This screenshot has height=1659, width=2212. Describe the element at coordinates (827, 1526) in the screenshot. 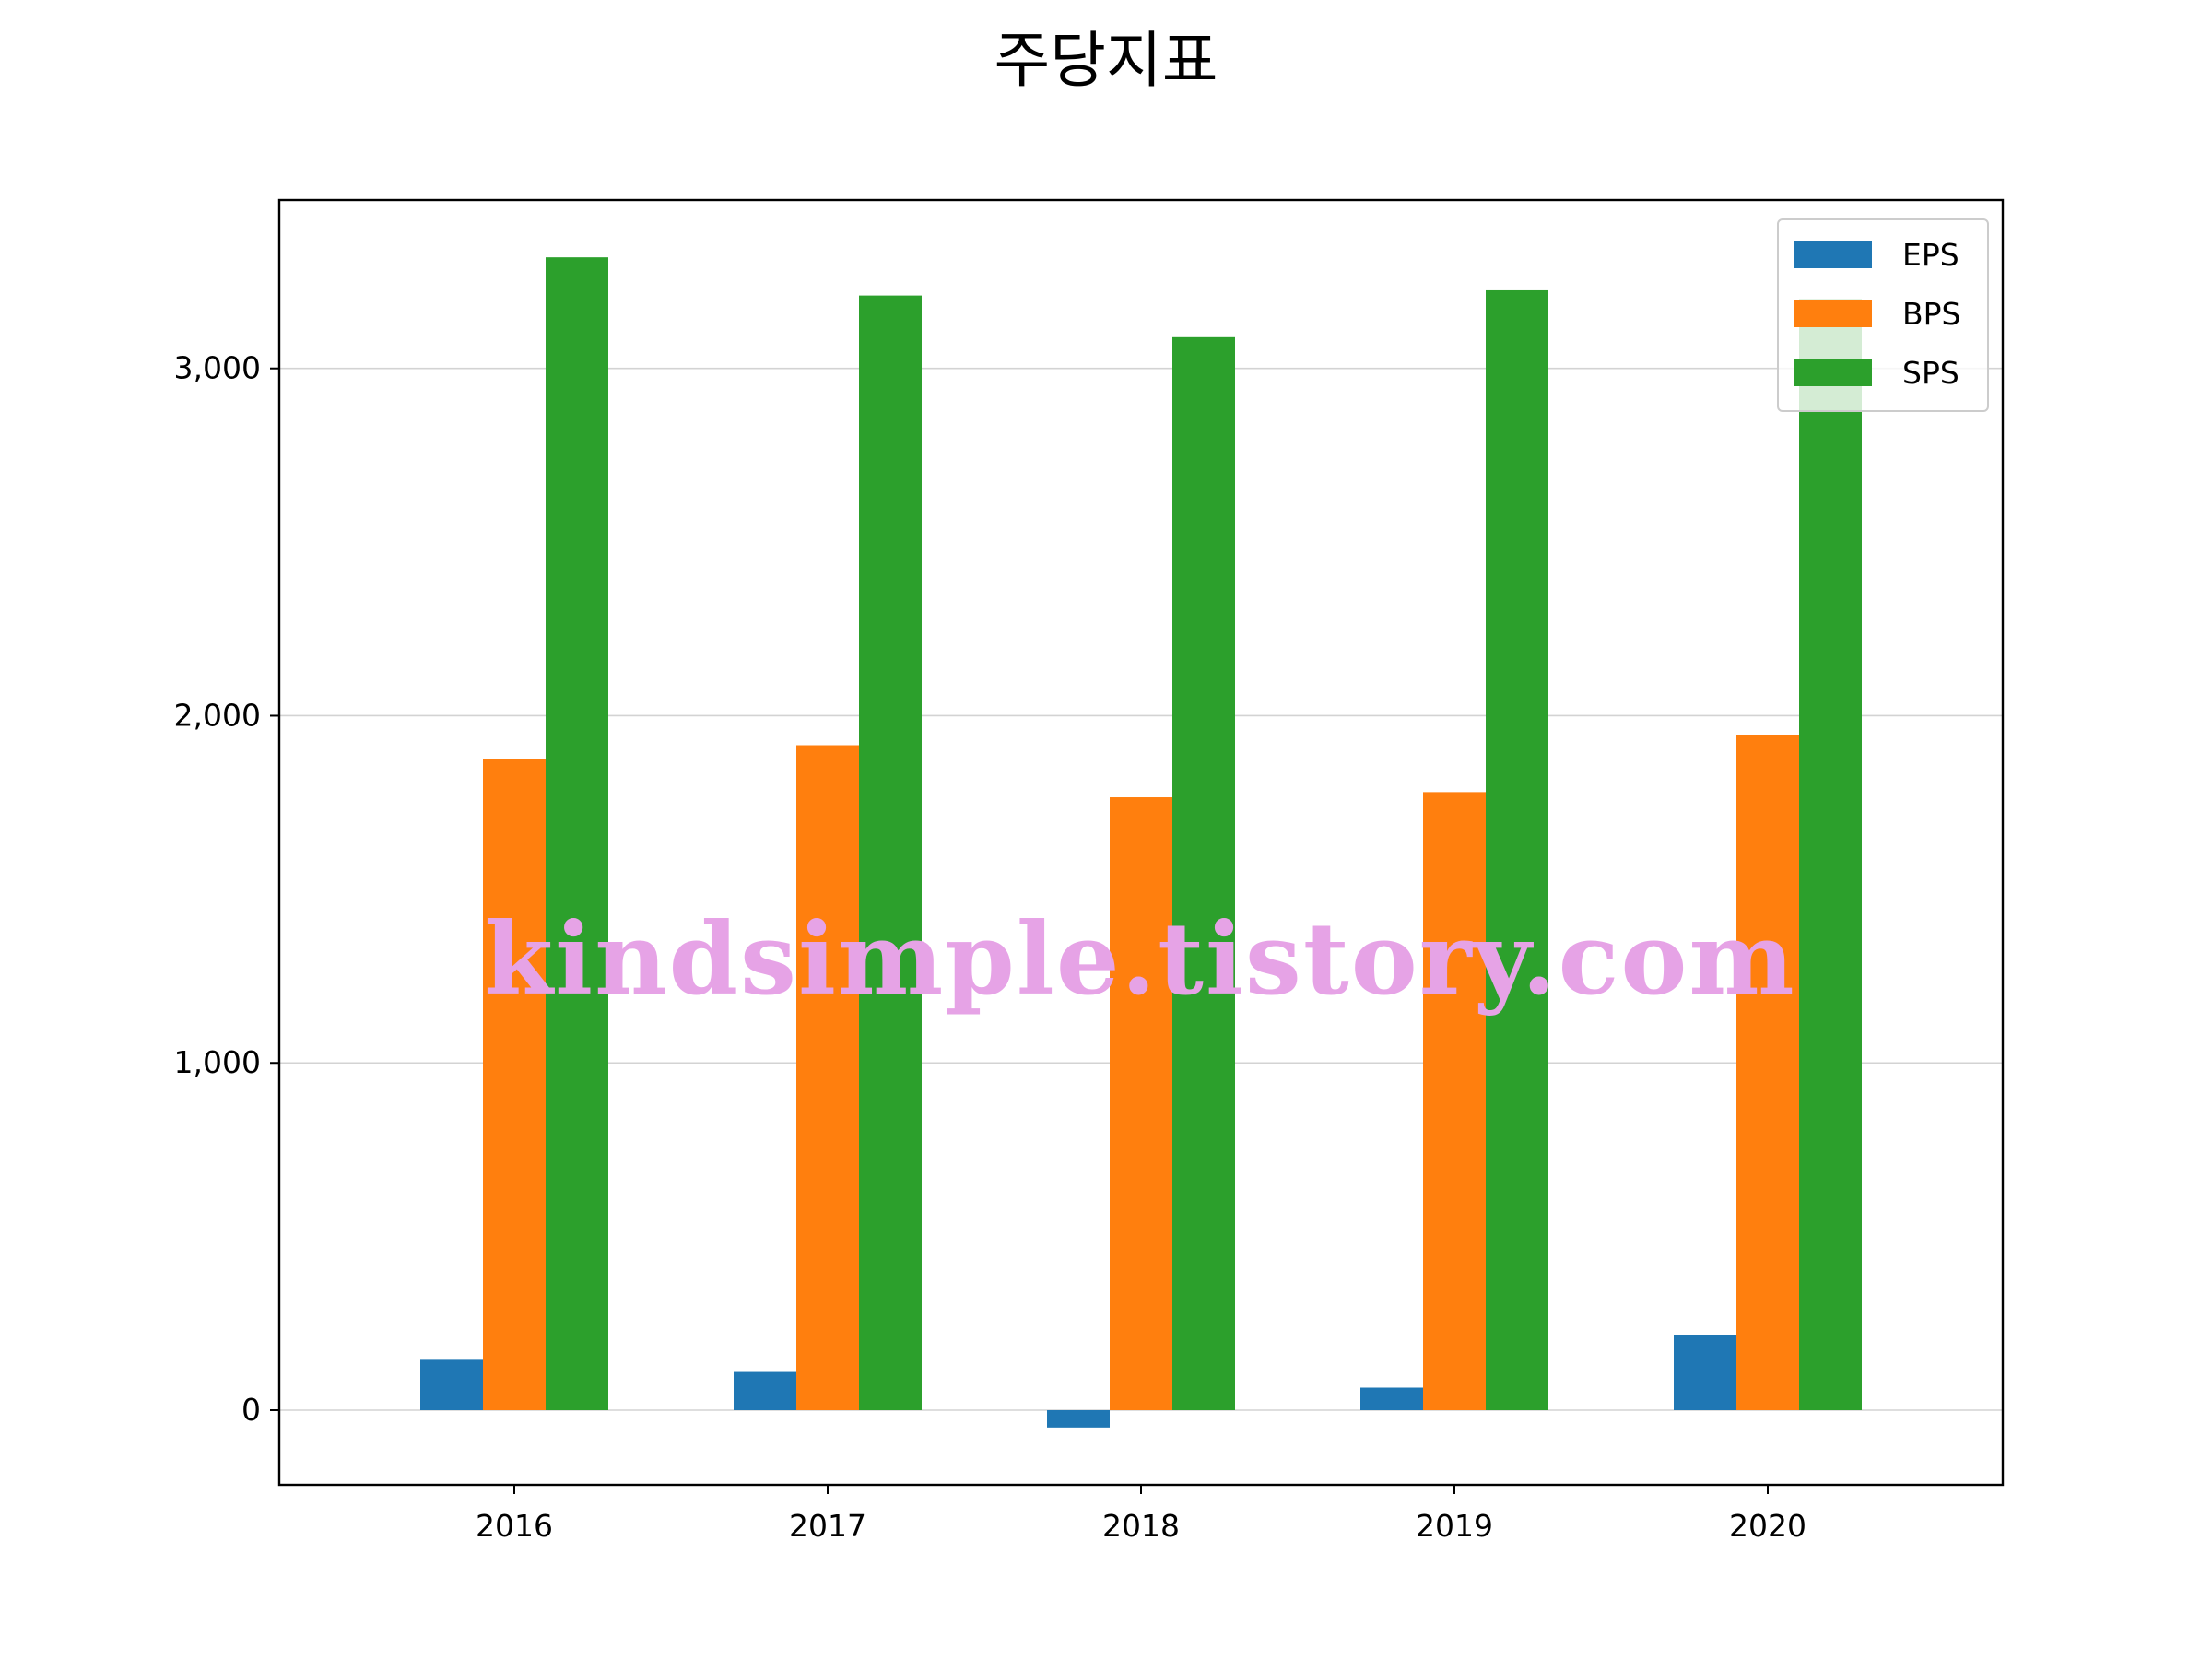

I see `x-tick-label: 2017` at that location.